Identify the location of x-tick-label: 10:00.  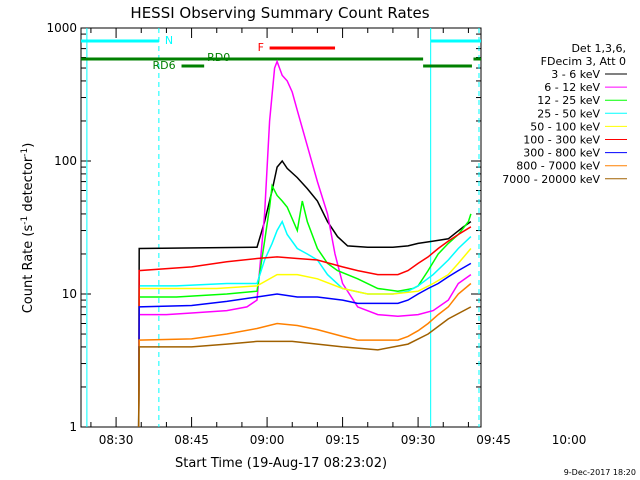
(569, 440).